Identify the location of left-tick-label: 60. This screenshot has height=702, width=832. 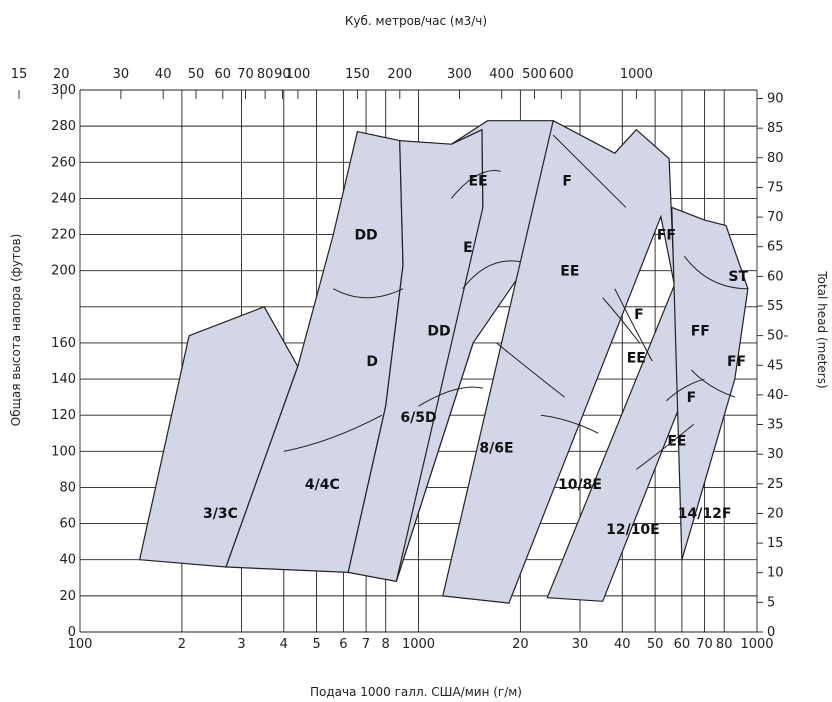
(67, 524).